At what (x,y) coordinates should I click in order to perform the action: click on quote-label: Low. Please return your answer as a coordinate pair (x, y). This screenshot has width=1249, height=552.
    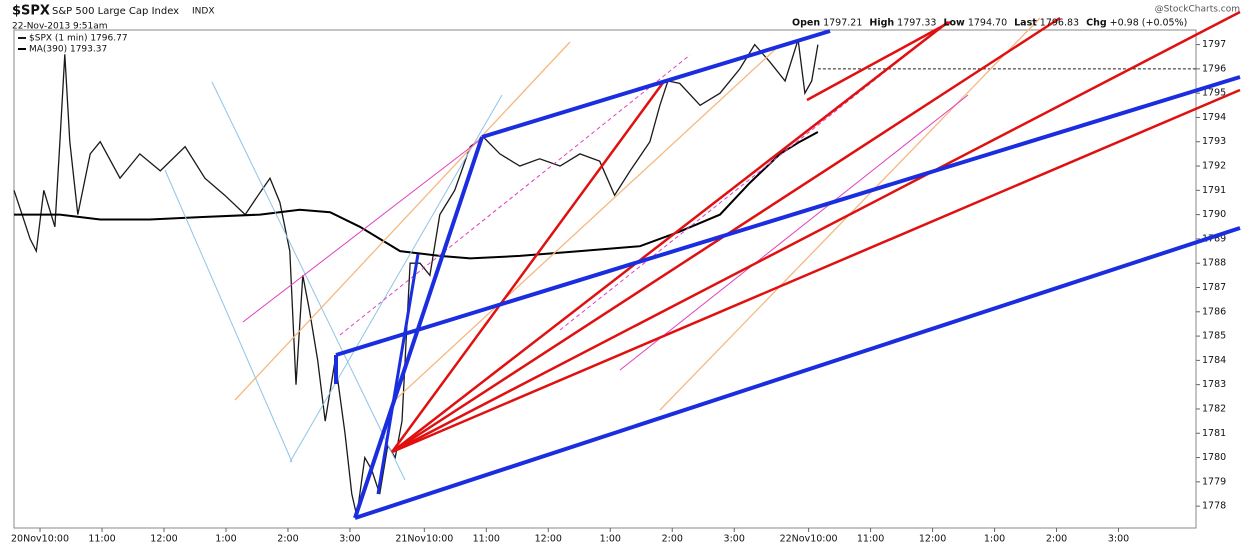
    Looking at the image, I should click on (954, 23).